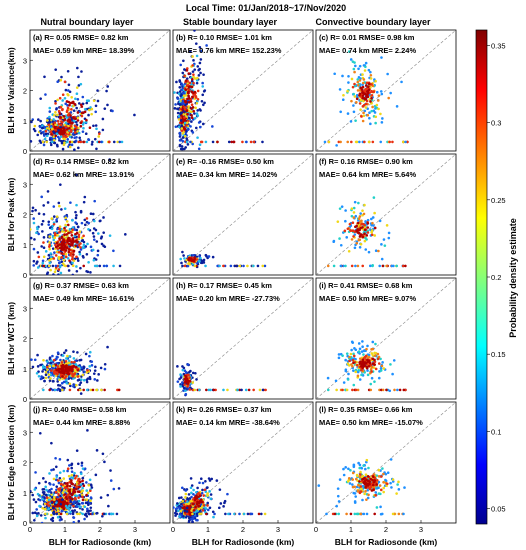 The image size is (526, 550). Describe the element at coordinates (243, 542) in the screenshot. I see `x-axis-label: BLH for Radiosonde (km)` at that location.